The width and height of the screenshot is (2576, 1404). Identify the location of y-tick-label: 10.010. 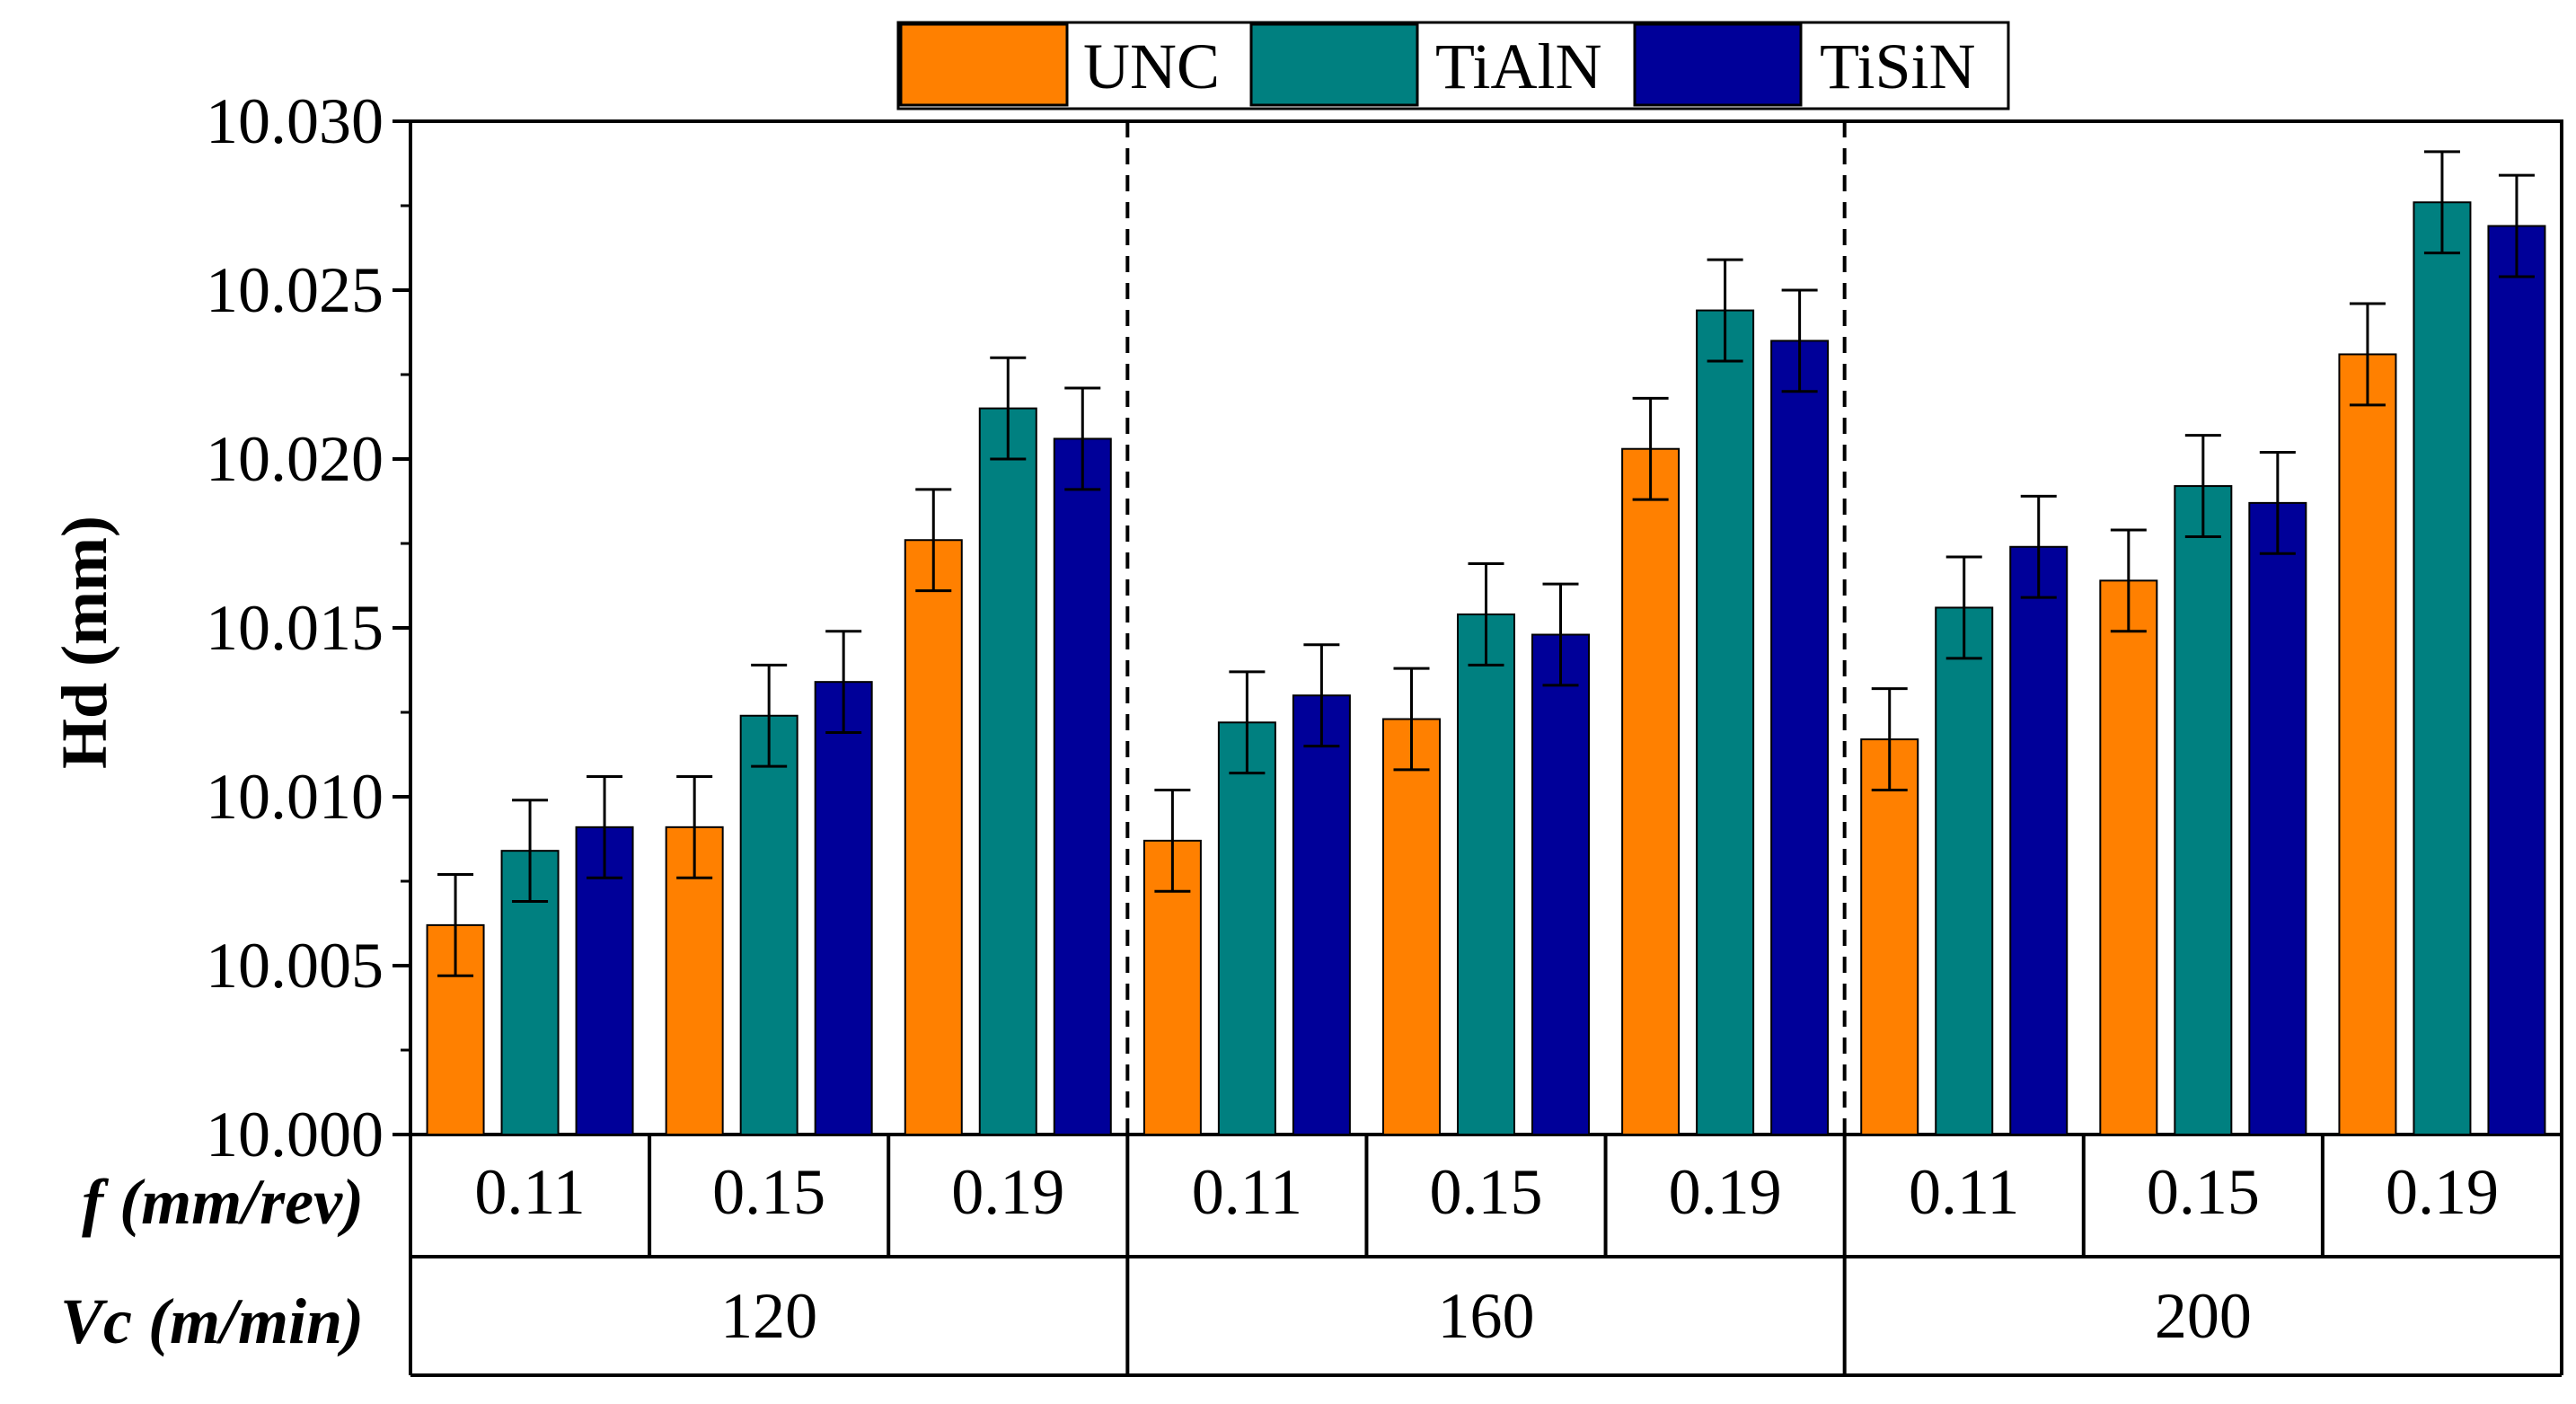
(295, 797).